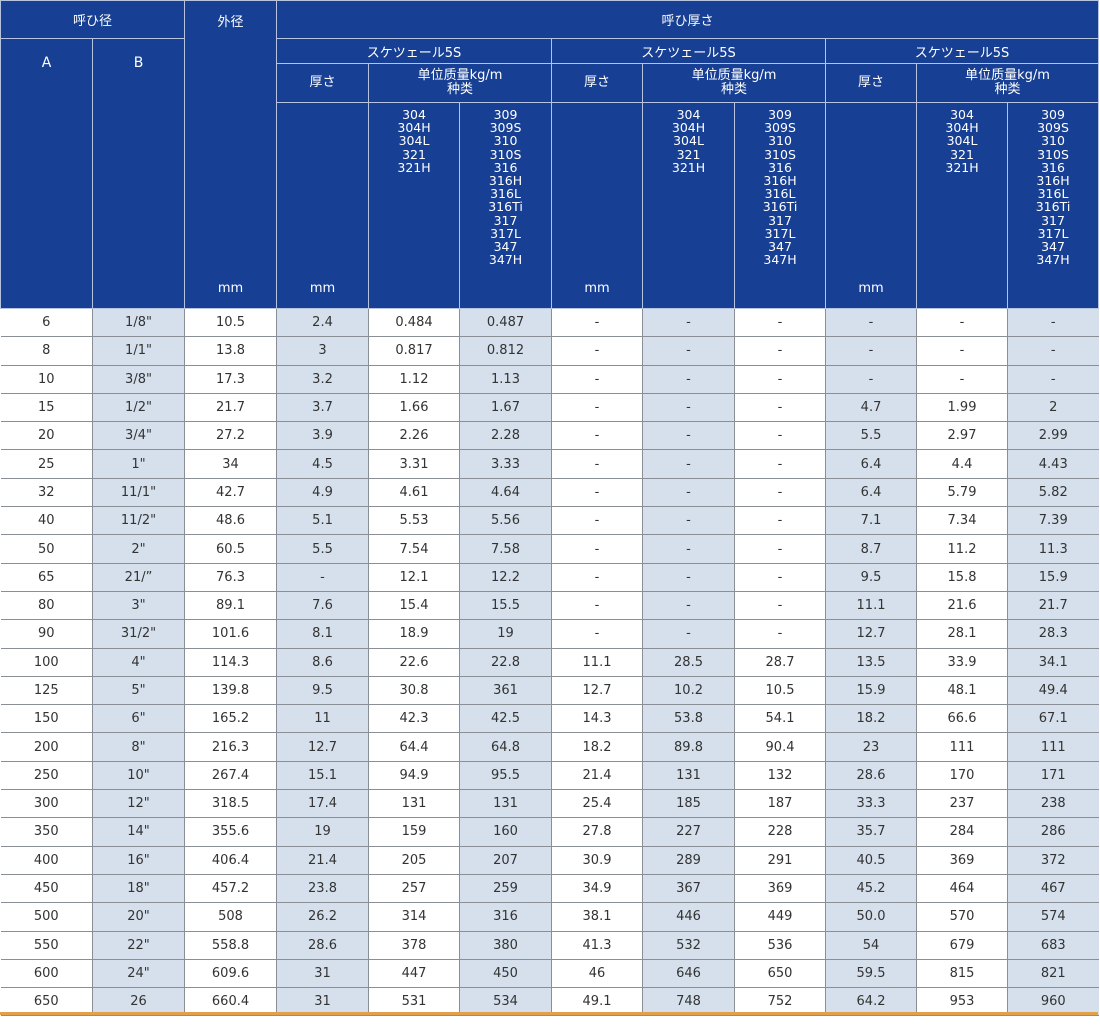  I want to click on cell-size-a: 100, so click(46, 662).